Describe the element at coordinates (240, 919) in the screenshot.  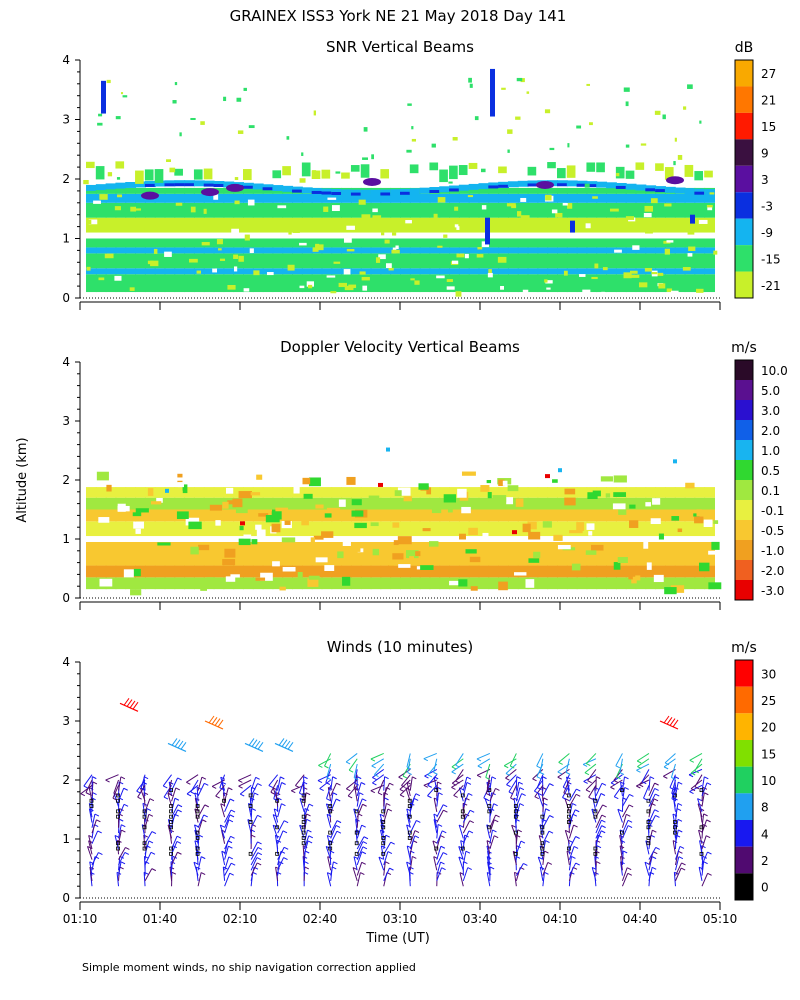
I see `x-tick-label: 02:10` at that location.